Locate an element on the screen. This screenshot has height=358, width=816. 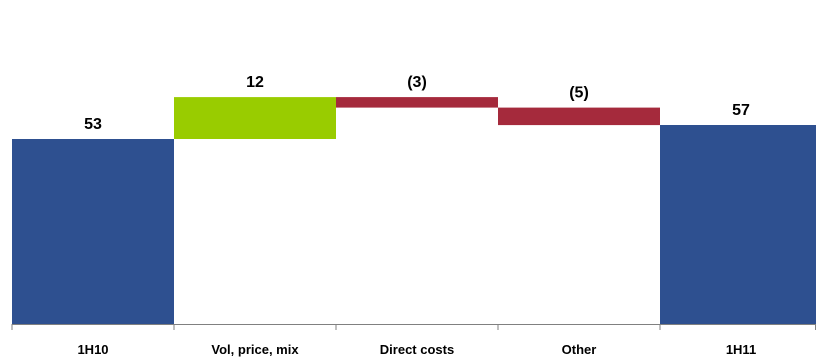
bar-vol-price-mix is located at coordinates (255, 118).